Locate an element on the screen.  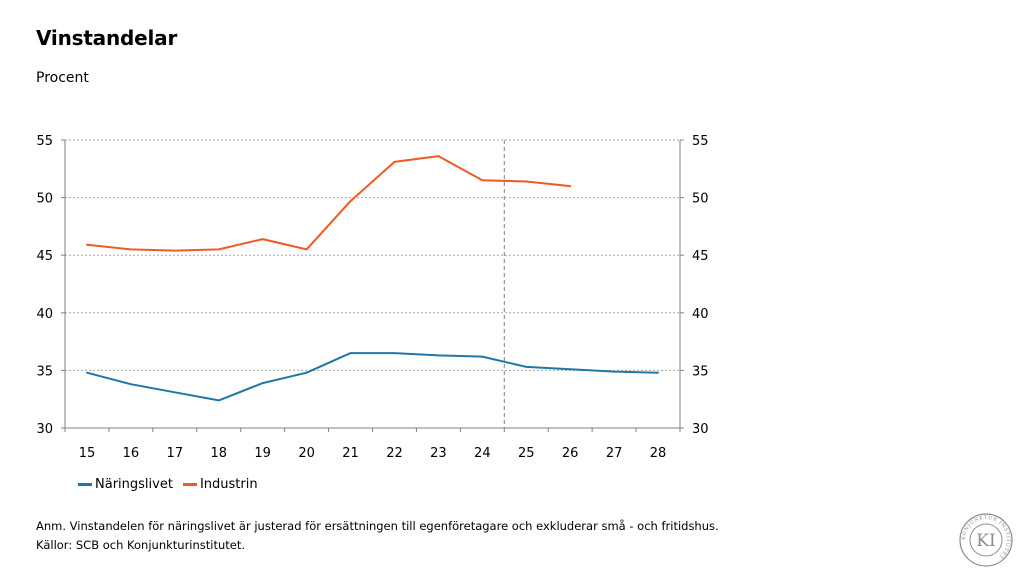
y-tick-right-50: 50 is located at coordinates (700, 199).